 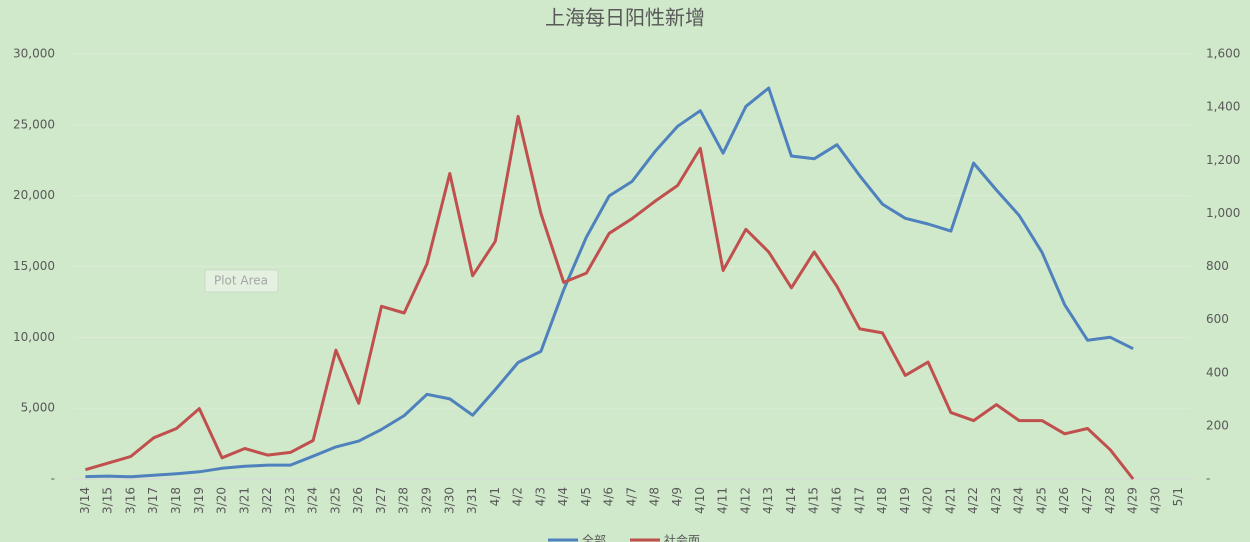 I want to click on y-tick-label: -, so click(x=53, y=479).